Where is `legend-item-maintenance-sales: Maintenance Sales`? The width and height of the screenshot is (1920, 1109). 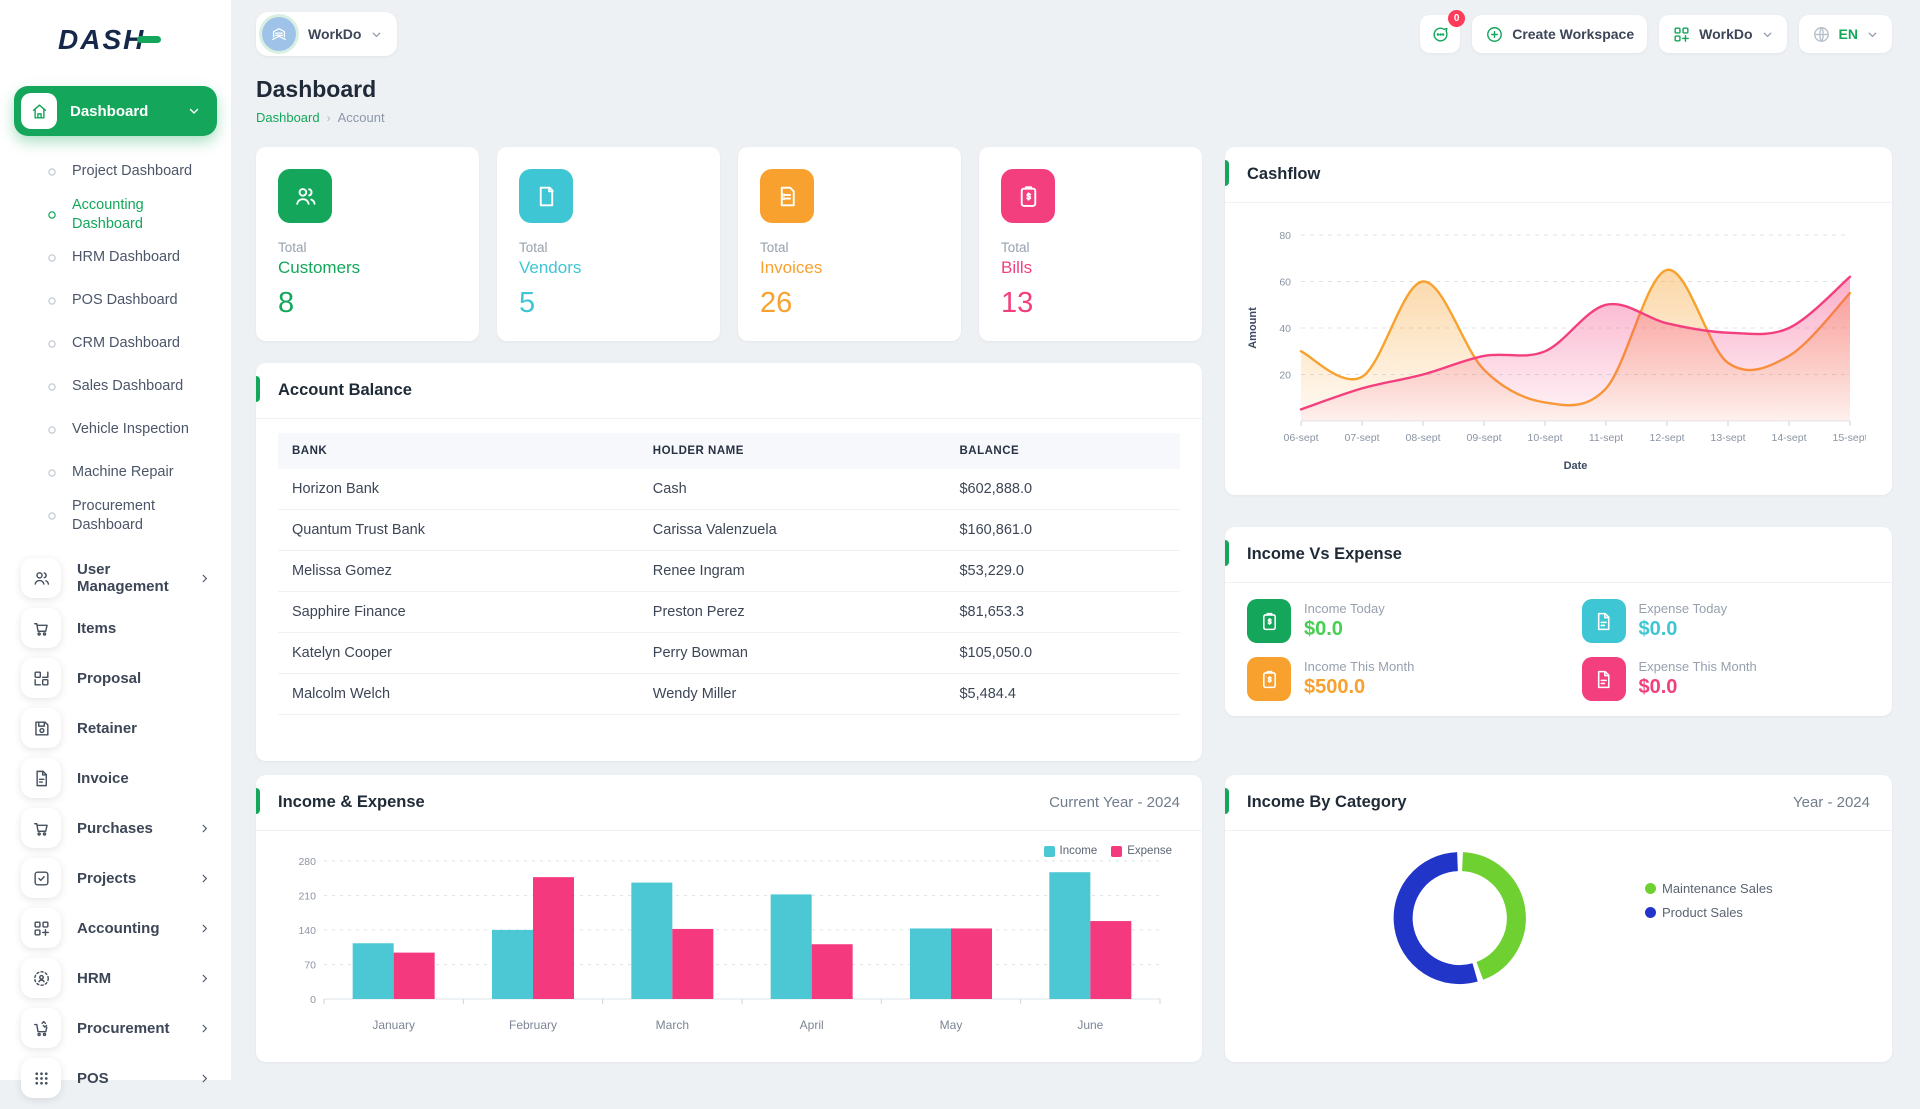 legend-item-maintenance-sales: Maintenance Sales is located at coordinates (1709, 888).